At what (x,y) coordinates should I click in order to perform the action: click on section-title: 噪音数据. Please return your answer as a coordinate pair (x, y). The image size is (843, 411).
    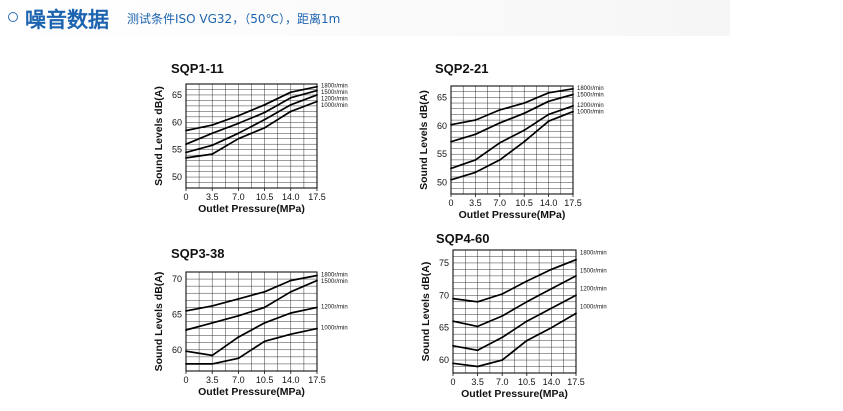
    Looking at the image, I should click on (67, 20).